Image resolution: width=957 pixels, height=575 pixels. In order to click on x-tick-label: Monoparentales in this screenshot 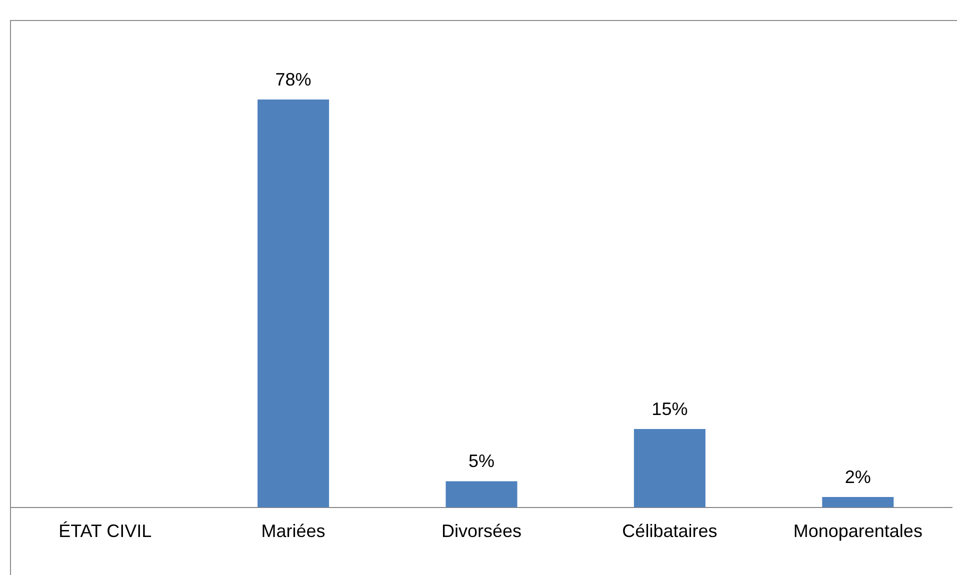, I will do `click(857, 531)`.